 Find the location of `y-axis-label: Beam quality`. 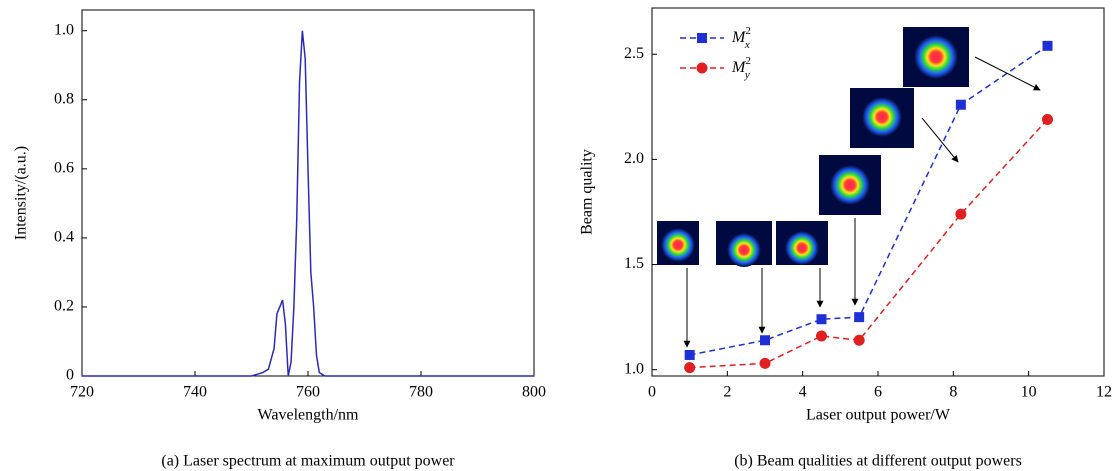

y-axis-label: Beam quality is located at coordinates (587, 192).